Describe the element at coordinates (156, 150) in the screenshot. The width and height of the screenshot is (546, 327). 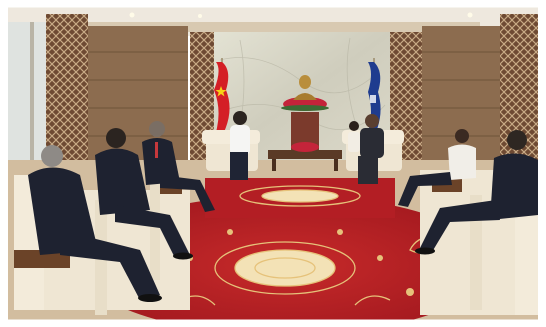
I see `tie` at that location.